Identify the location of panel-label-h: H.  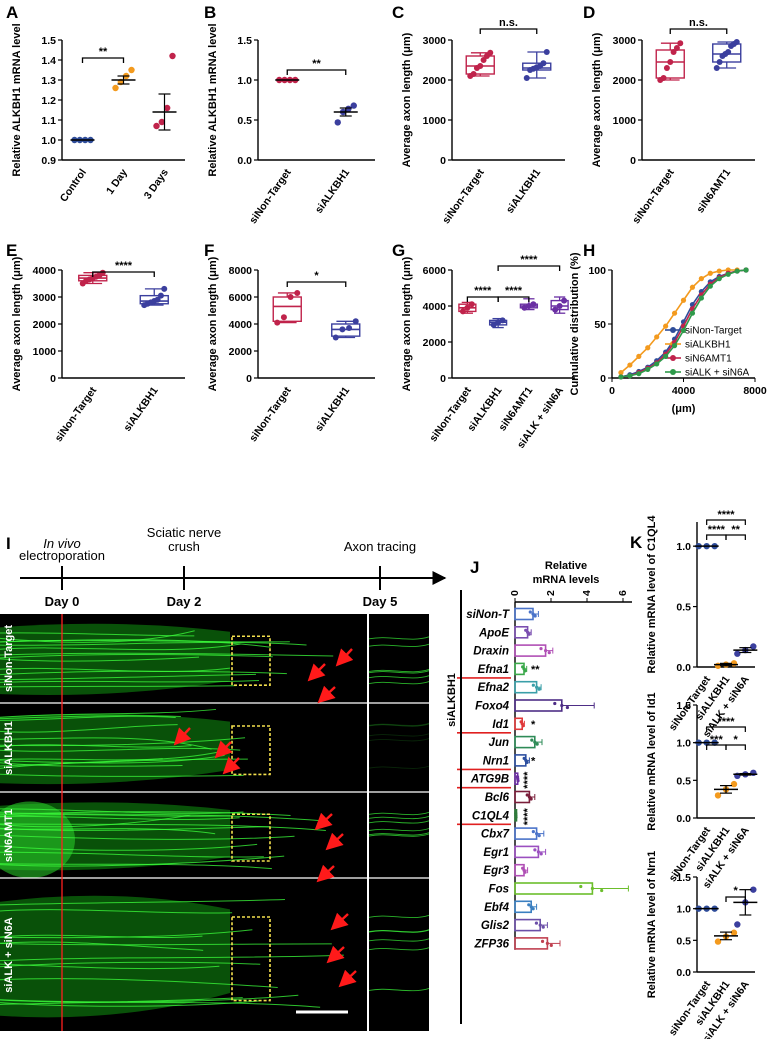
(589, 250).